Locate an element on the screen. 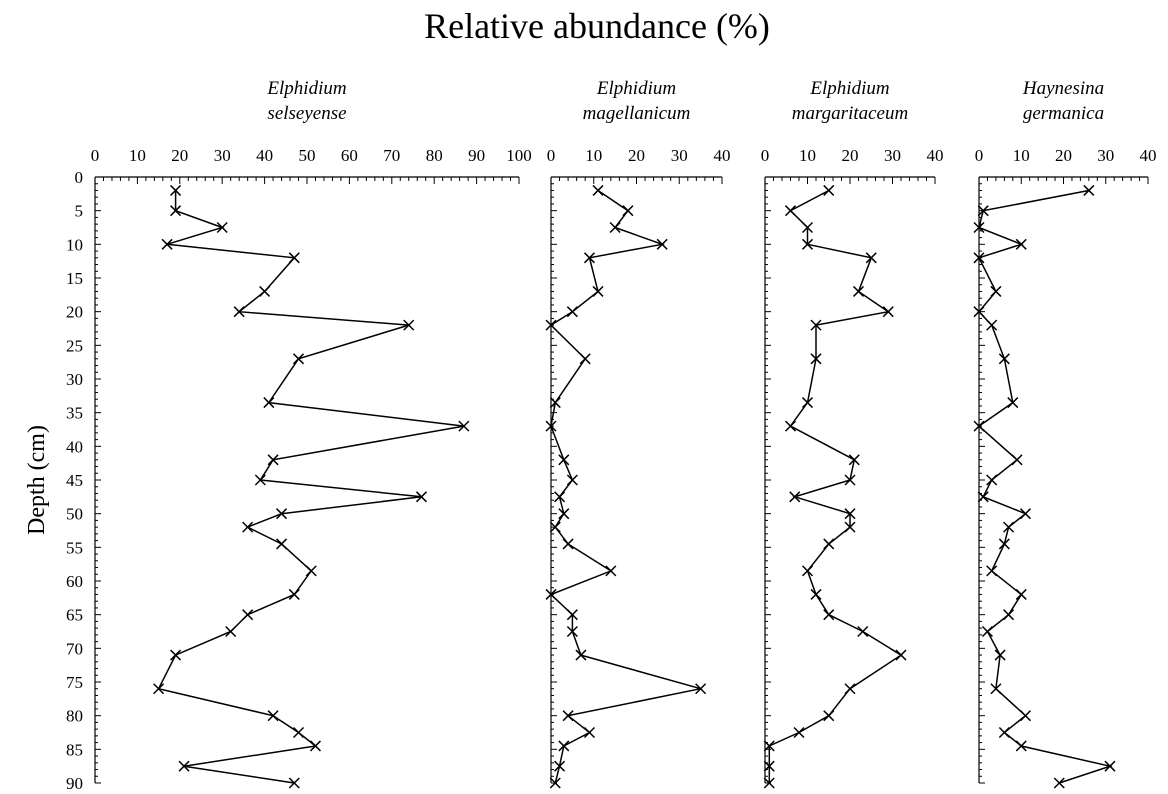 This screenshot has width=1168, height=794. species-name-line2: germanica is located at coordinates (1063, 113).